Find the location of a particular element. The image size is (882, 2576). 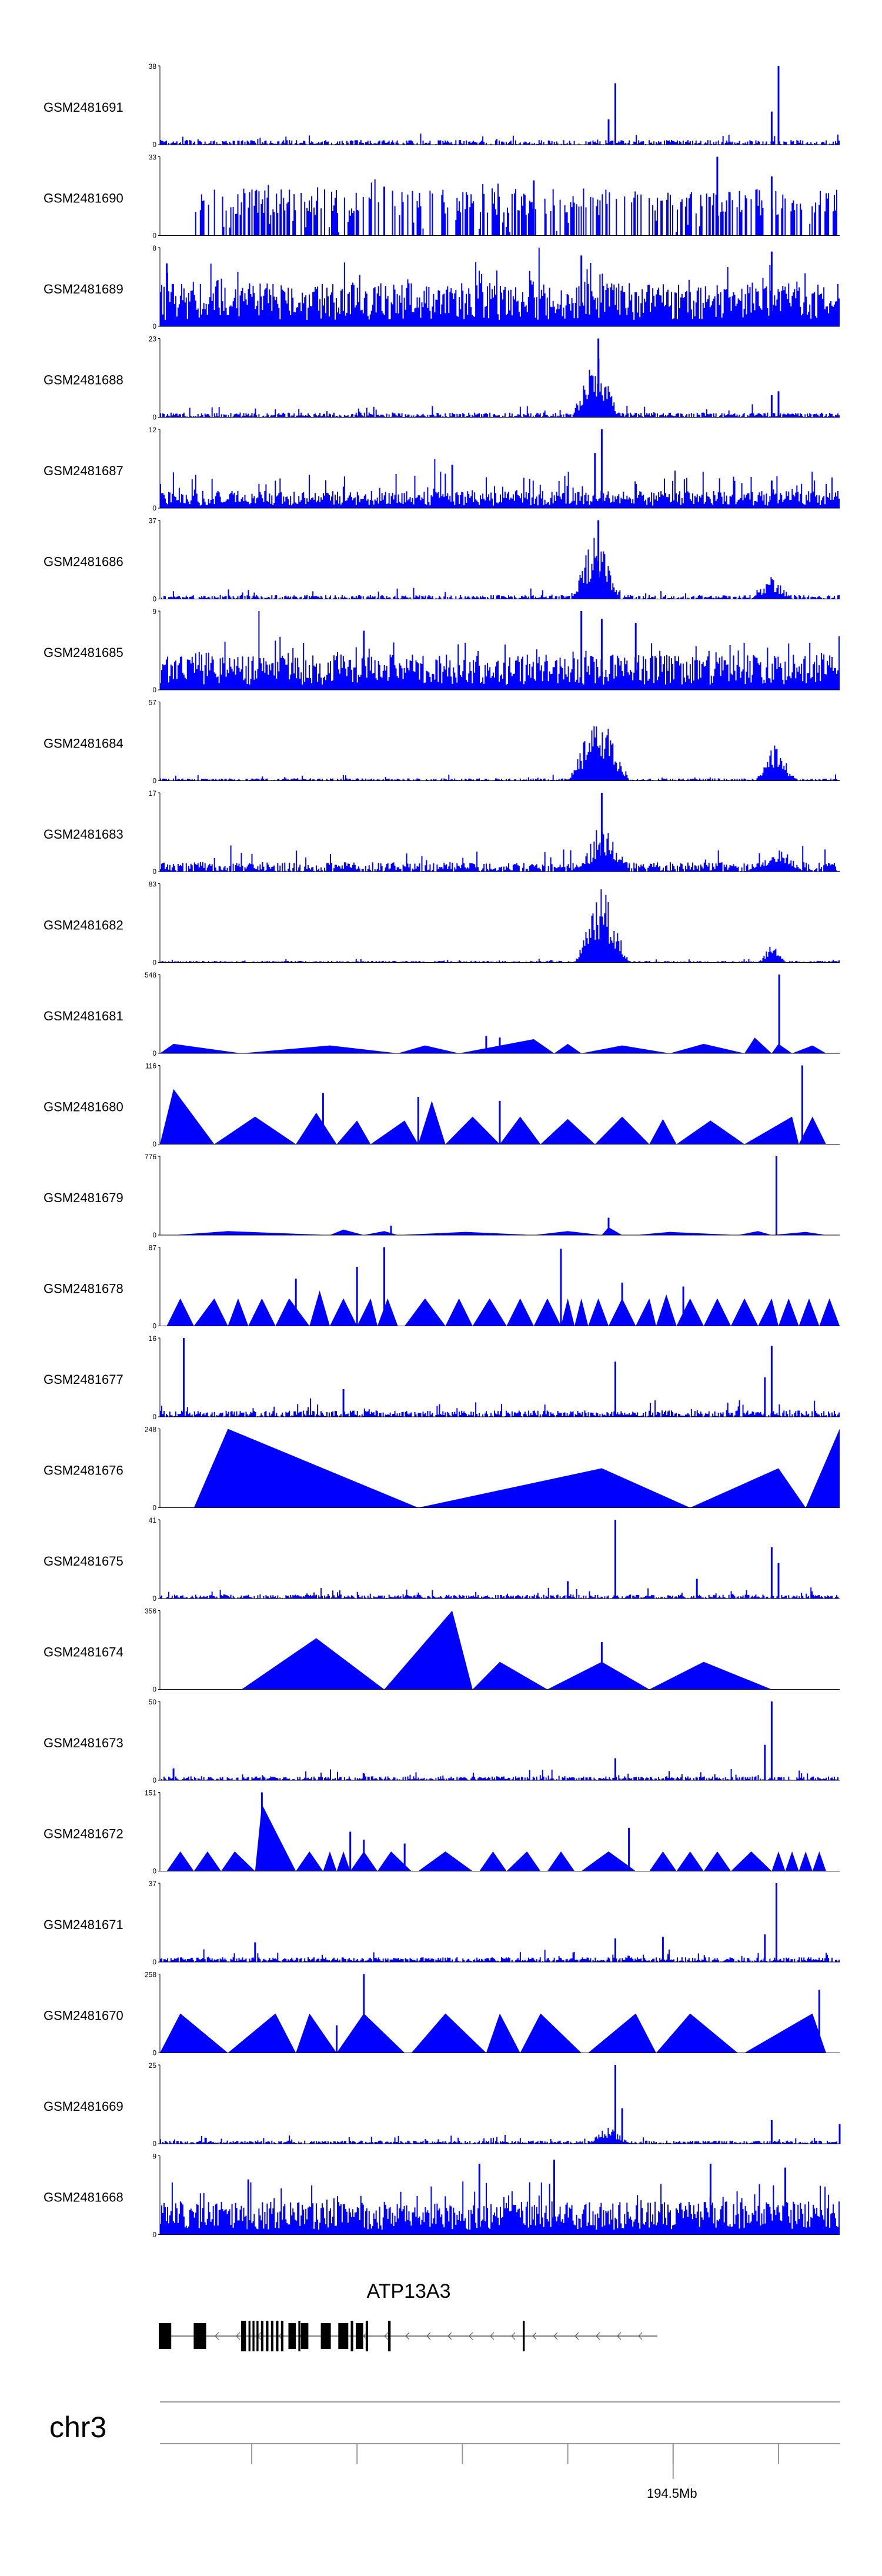

track-GSM2481683: GSM2481683 17 0 is located at coordinates (442, 832).